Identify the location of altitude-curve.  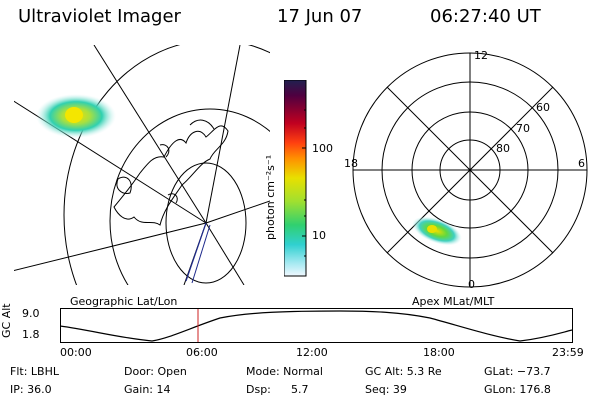
(316, 326).